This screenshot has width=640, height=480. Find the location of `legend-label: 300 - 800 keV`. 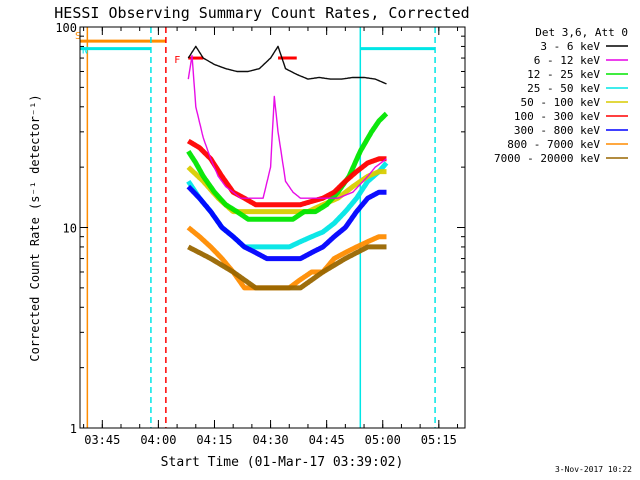

legend-label: 300 - 800 keV is located at coordinates (557, 130).